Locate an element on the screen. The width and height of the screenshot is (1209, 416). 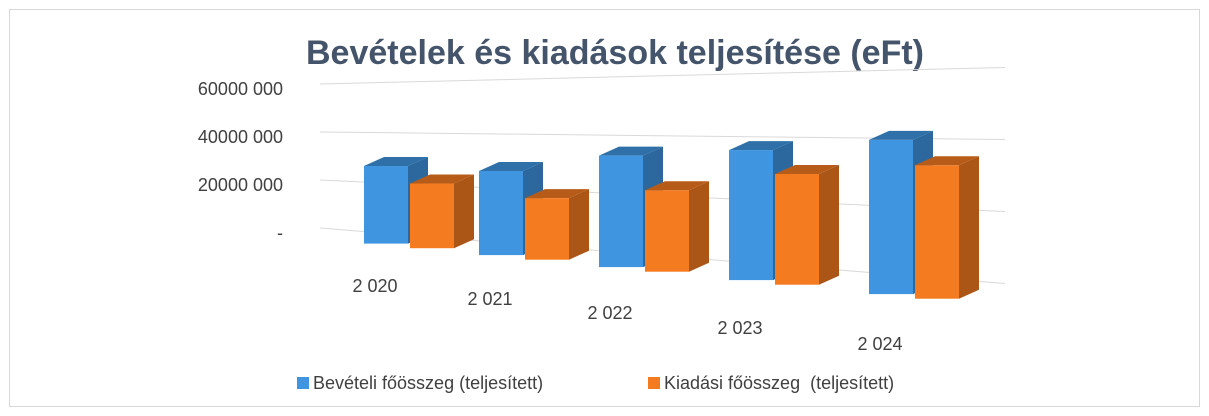
y-tick-label: 60000 000 is located at coordinates (240, 89).